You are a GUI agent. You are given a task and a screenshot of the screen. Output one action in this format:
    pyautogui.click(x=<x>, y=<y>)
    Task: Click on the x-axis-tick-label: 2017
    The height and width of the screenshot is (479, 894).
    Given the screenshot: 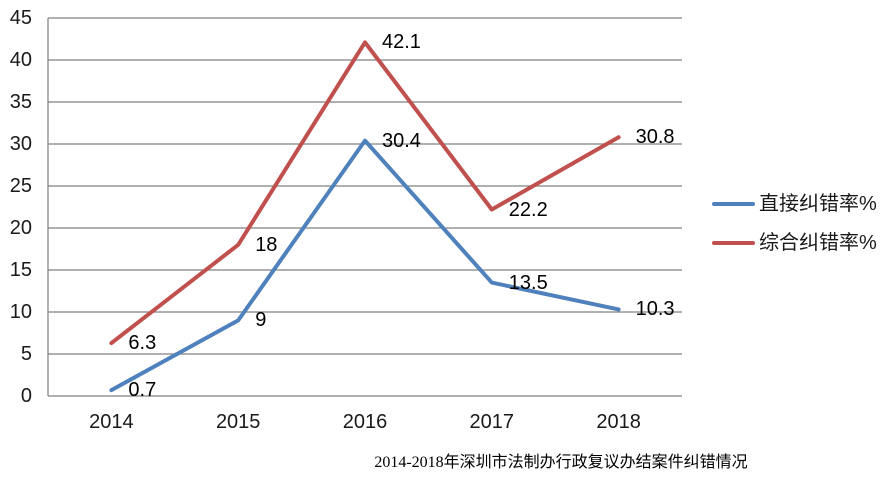 What is the action you would take?
    pyautogui.click(x=492, y=422)
    